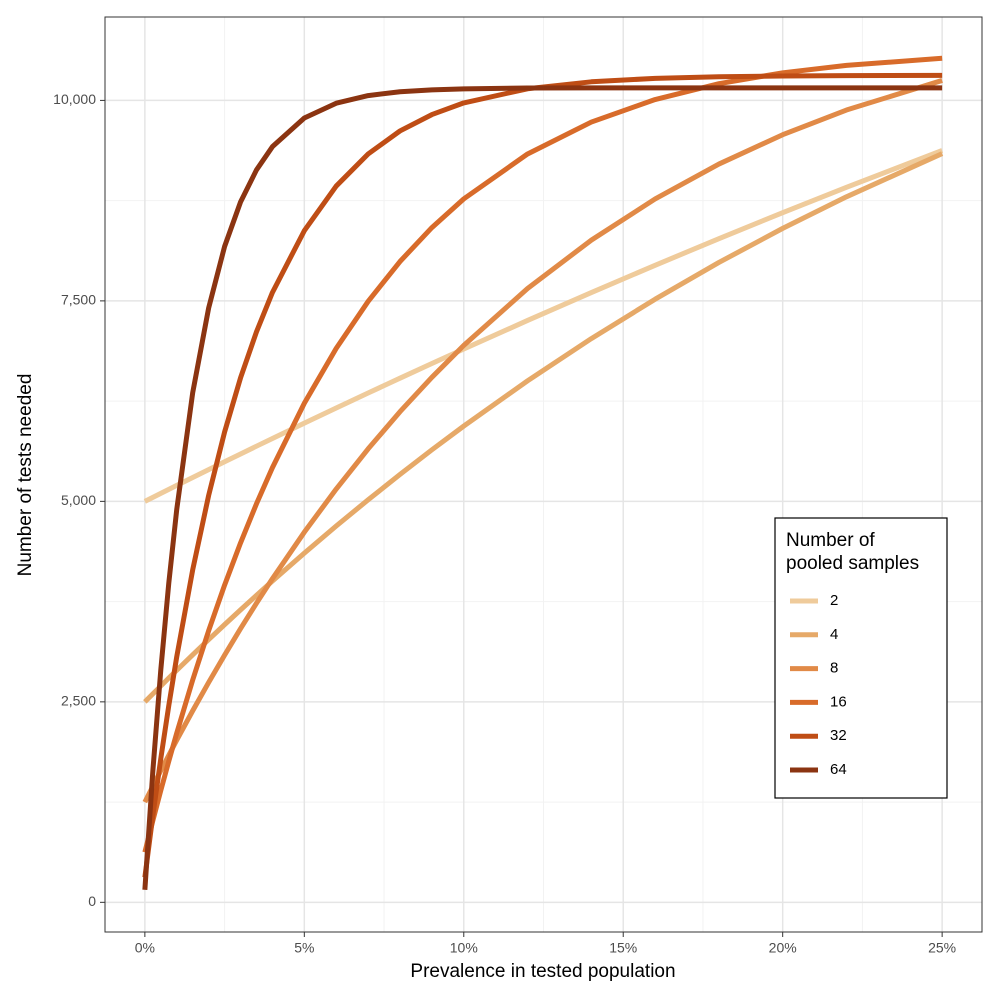 The image size is (1000, 999). I want to click on legend-label: 2, so click(834, 600).